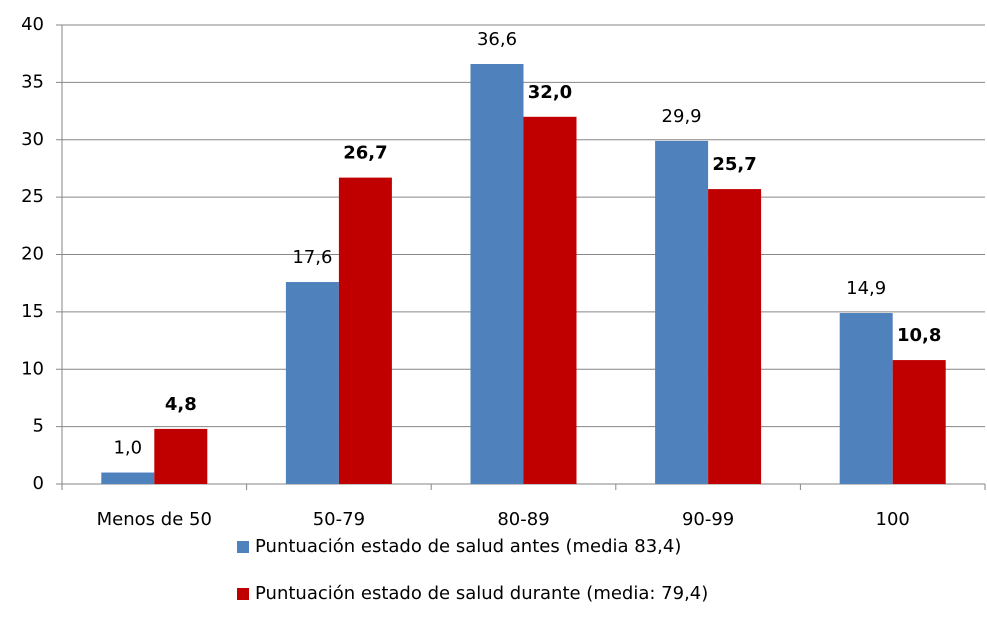  I want to click on y-tick-label: 30, so click(32, 139).